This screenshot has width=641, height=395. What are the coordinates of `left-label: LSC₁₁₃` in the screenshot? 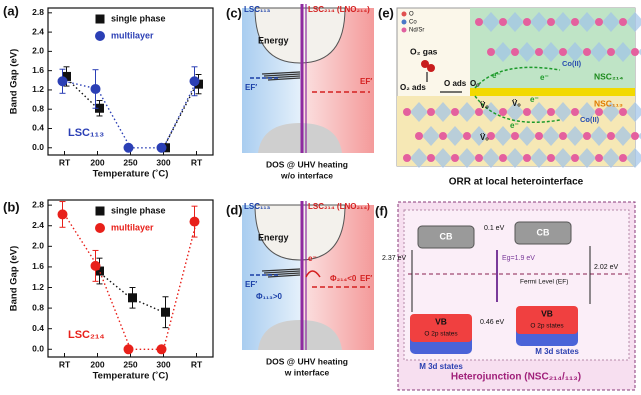 It's located at (257, 206).